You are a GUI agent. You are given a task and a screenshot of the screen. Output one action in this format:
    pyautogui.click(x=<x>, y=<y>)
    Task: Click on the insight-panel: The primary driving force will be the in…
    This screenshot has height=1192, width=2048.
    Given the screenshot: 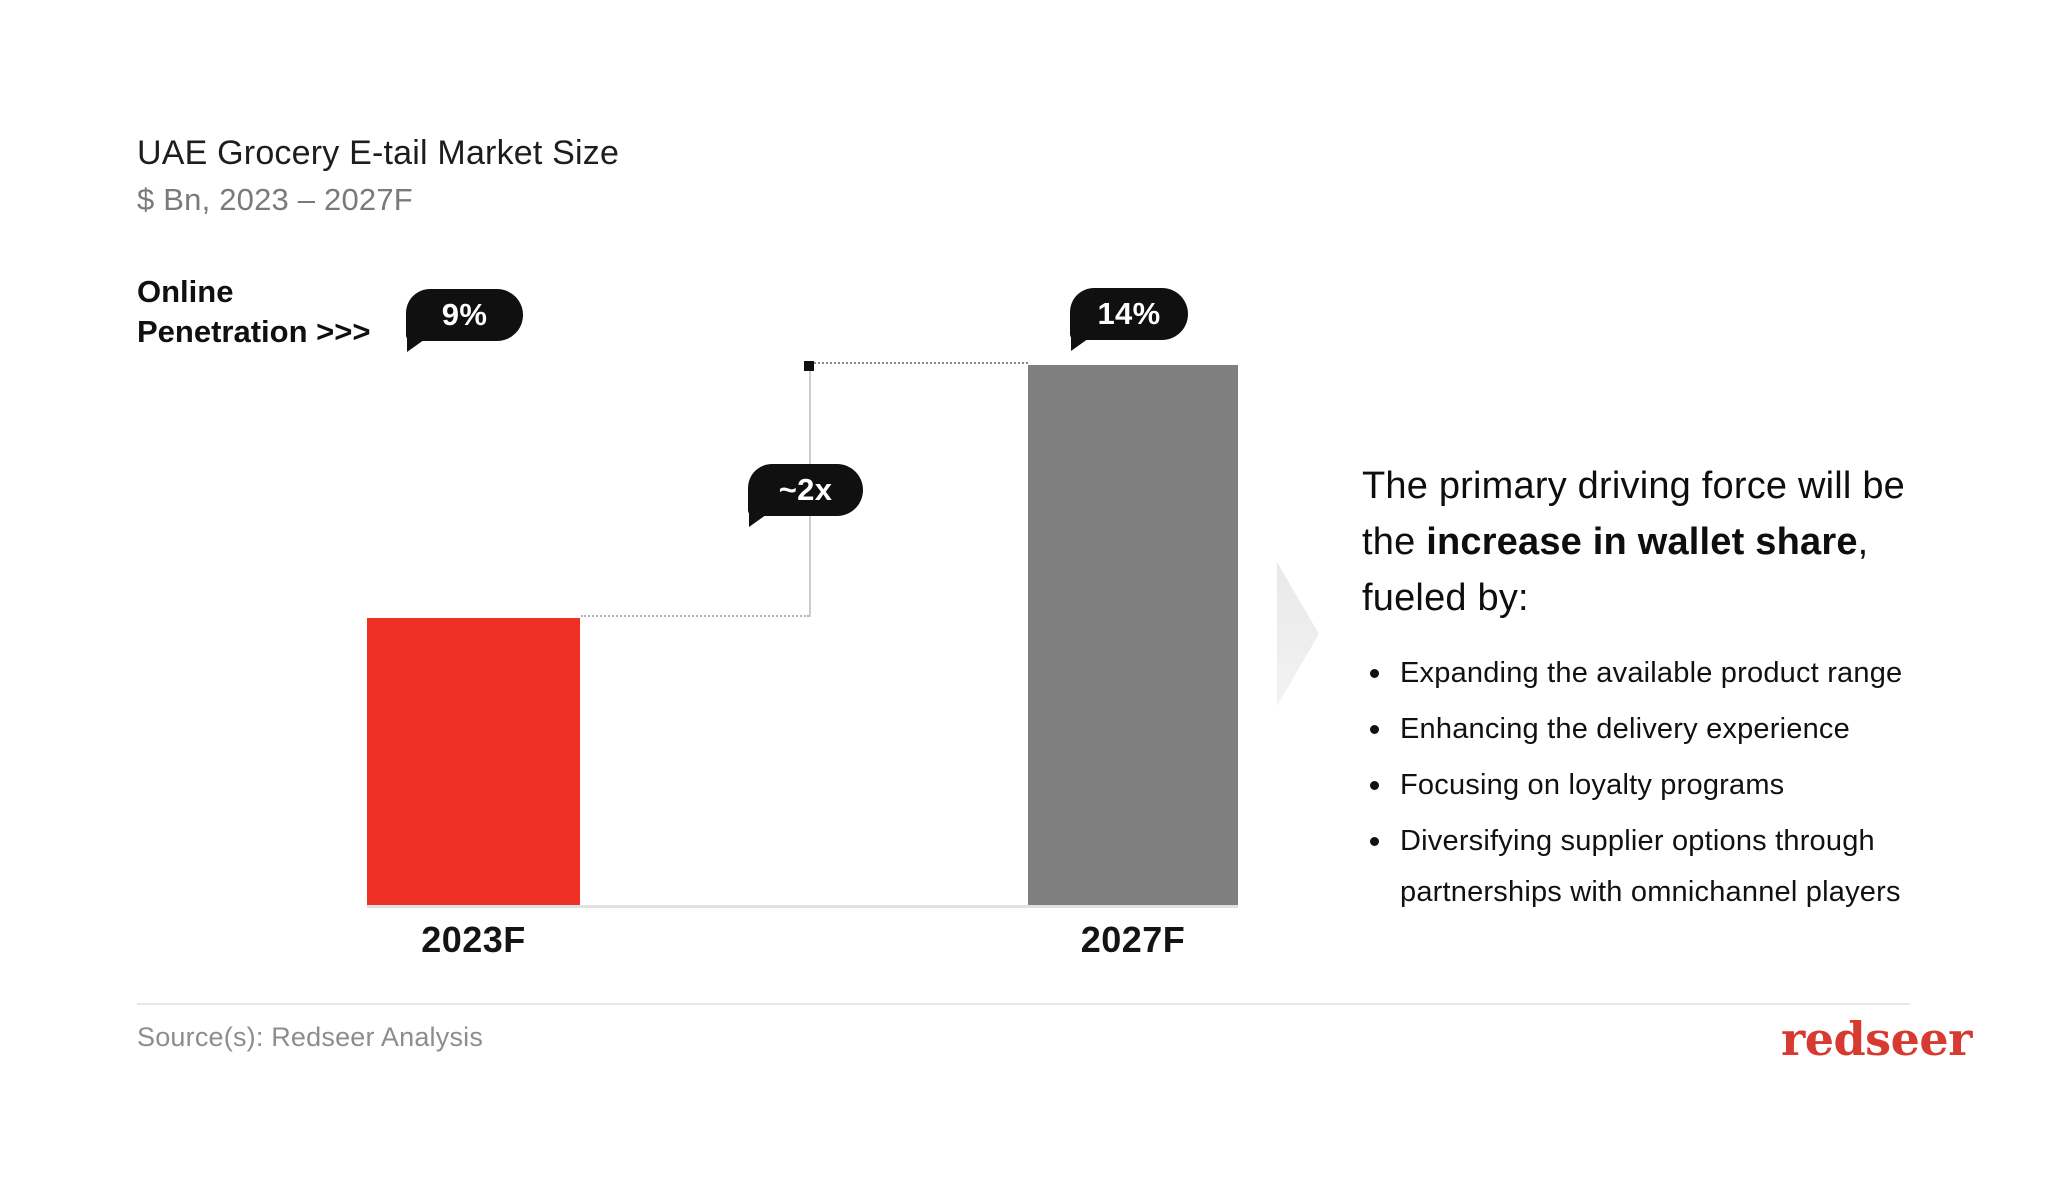 What is the action you would take?
    pyautogui.click(x=1640, y=690)
    